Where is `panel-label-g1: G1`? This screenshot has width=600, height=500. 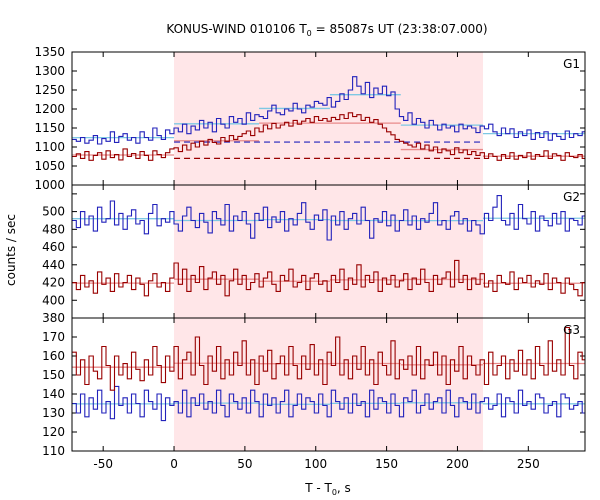 panel-label-g1: G1 is located at coordinates (571, 64).